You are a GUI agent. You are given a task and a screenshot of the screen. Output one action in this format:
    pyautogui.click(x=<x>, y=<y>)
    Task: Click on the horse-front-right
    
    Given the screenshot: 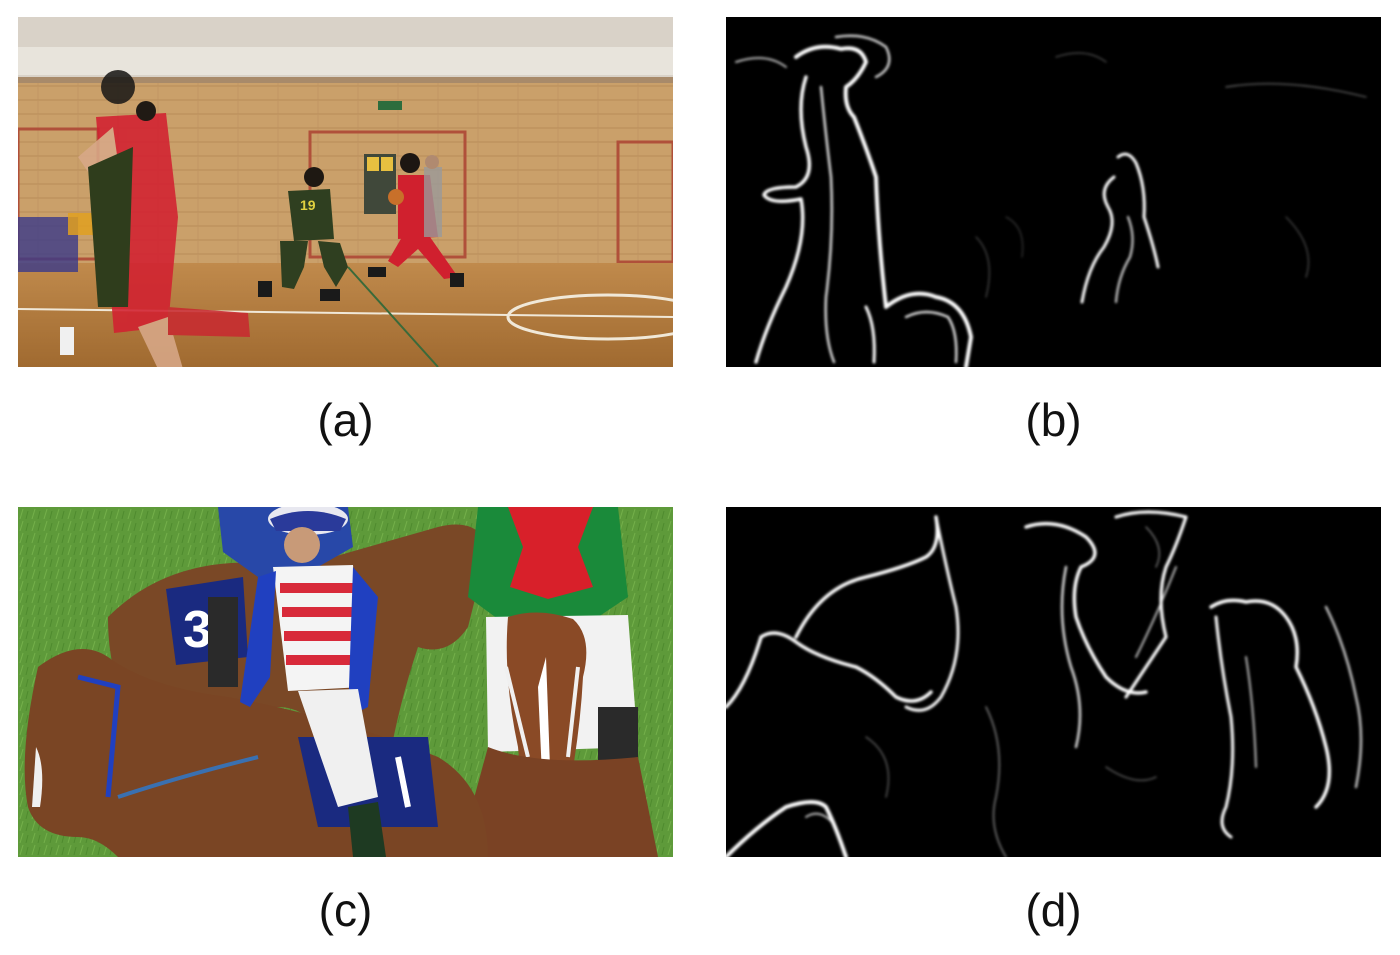 What is the action you would take?
    pyautogui.click(x=558, y=734)
    